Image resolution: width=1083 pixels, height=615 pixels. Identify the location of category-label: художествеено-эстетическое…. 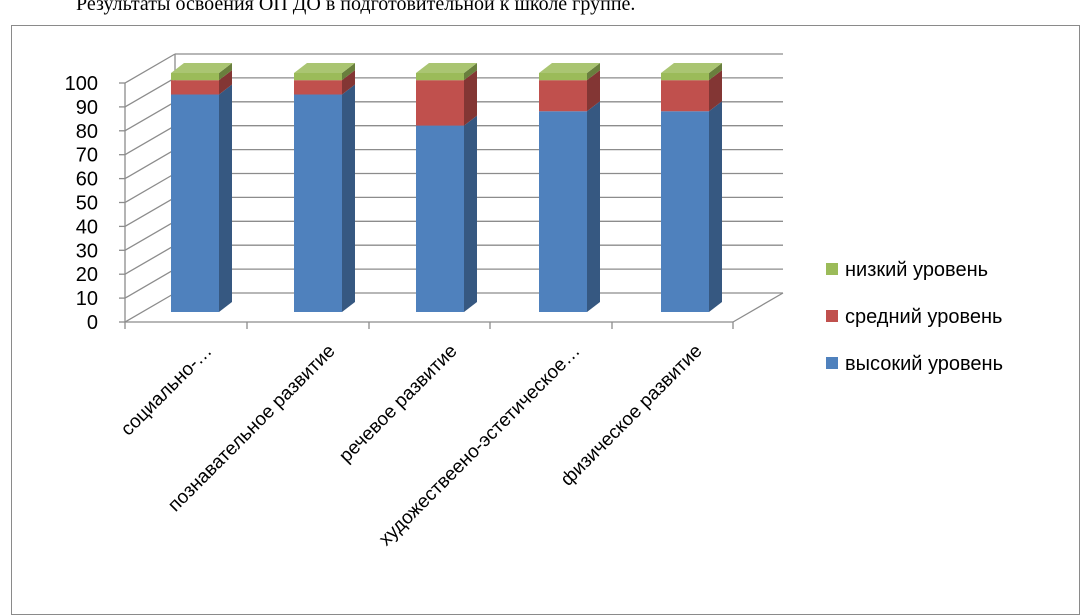
(479, 445).